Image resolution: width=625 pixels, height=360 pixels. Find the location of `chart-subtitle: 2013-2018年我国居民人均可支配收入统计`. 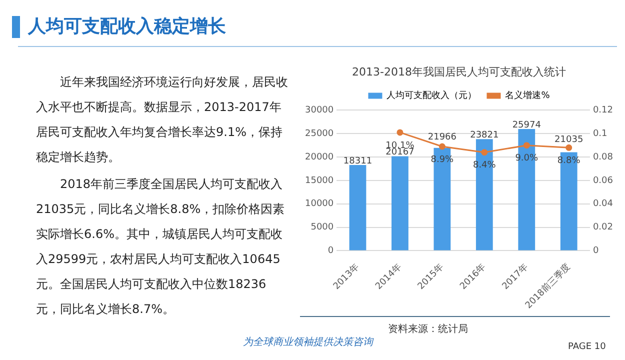

chart-subtitle: 2013-2018年我国居民人均可支配收入统计 is located at coordinates (459, 71).